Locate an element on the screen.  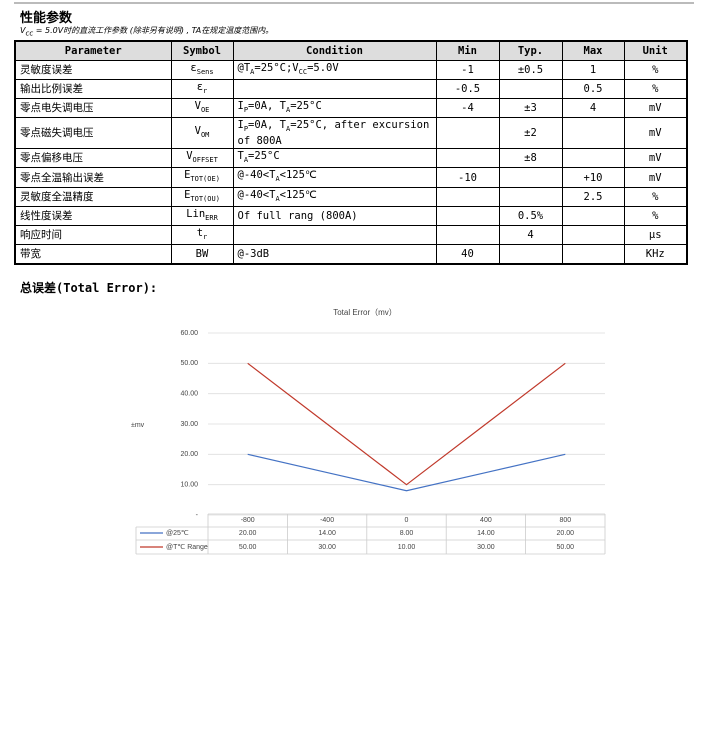
text: =25°C;V is located at coordinates (276, 68).